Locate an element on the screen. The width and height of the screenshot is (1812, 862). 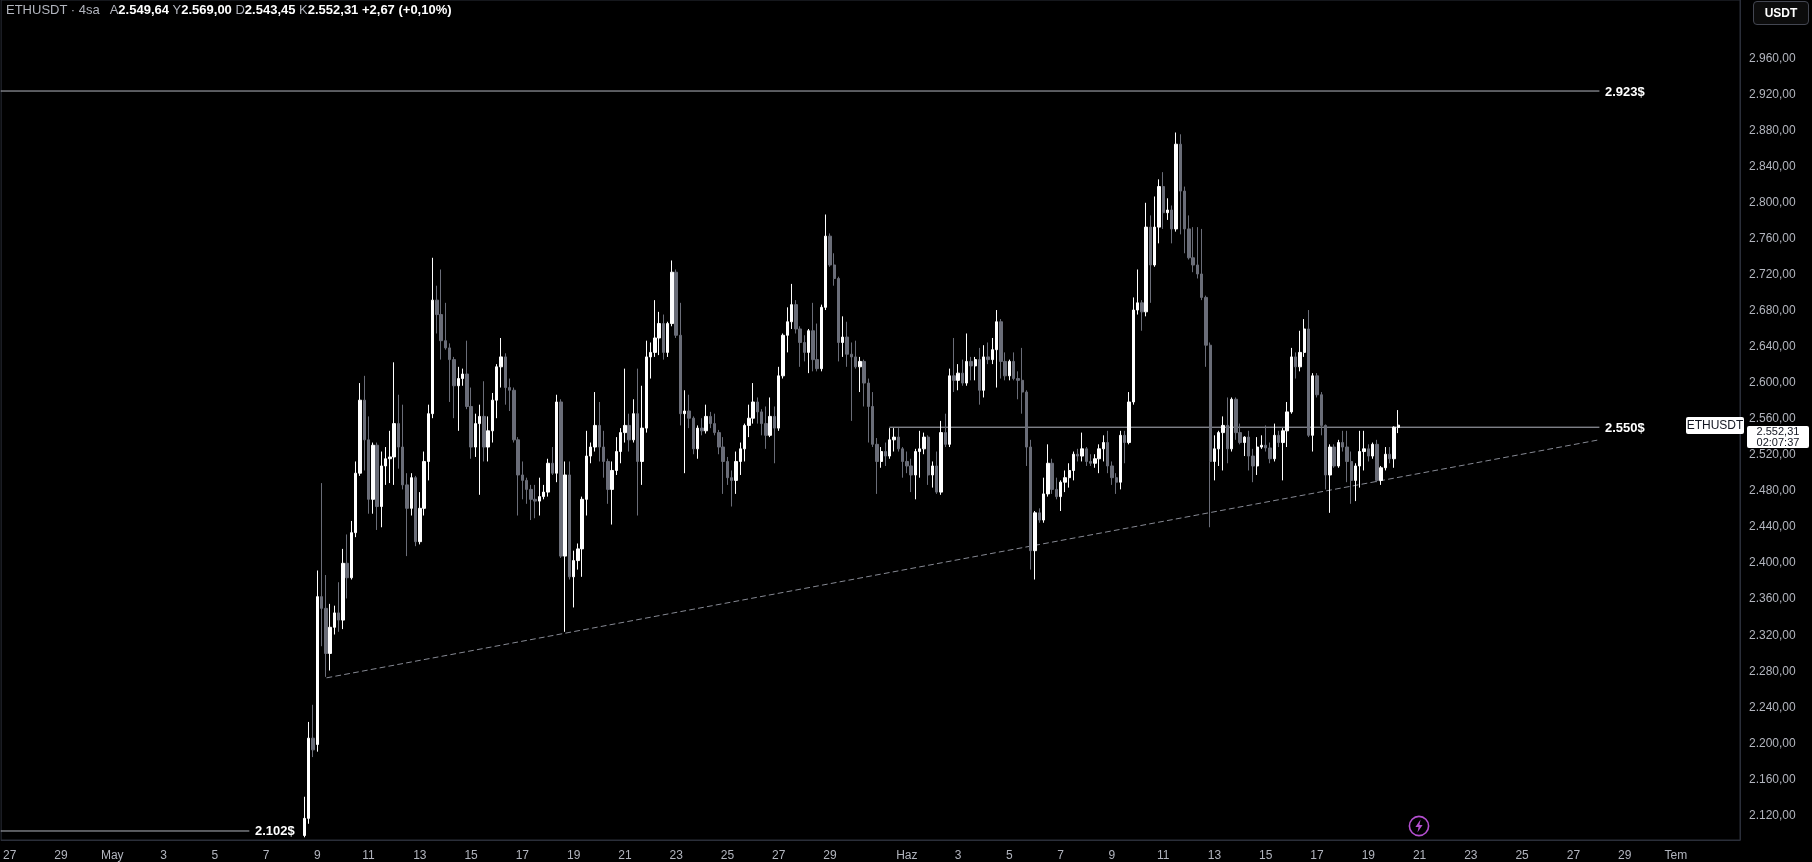
y-tick-label: 2.640,00 is located at coordinates (1773, 346).